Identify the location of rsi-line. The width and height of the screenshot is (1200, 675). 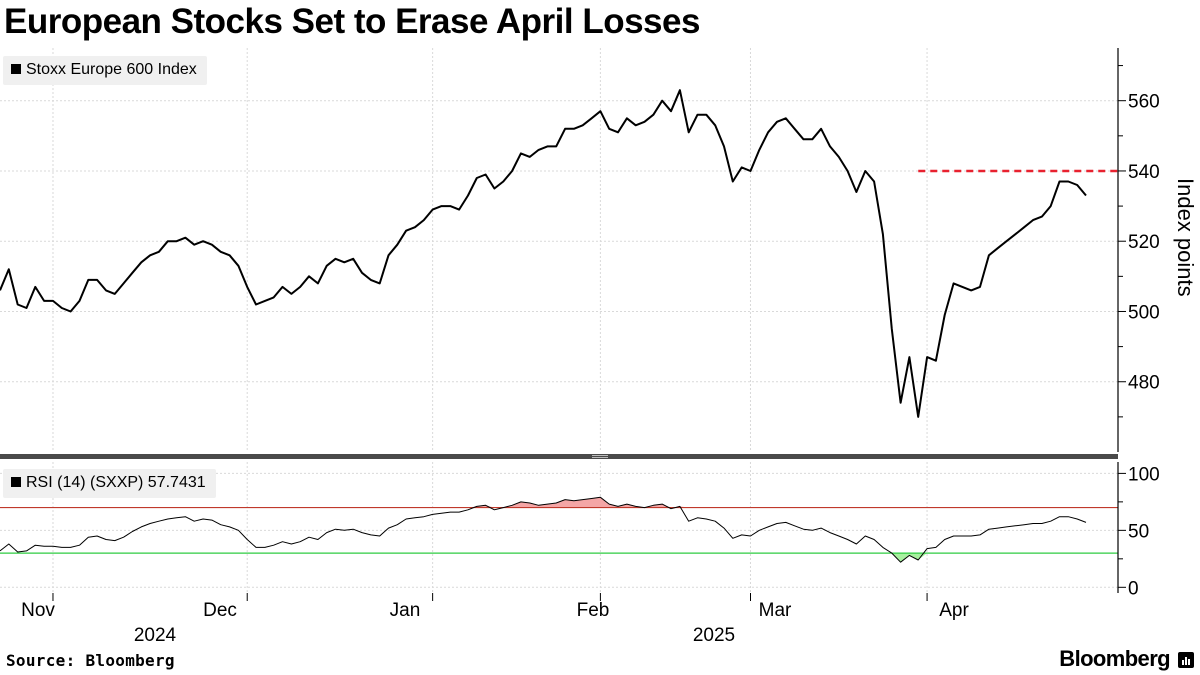
(543, 529).